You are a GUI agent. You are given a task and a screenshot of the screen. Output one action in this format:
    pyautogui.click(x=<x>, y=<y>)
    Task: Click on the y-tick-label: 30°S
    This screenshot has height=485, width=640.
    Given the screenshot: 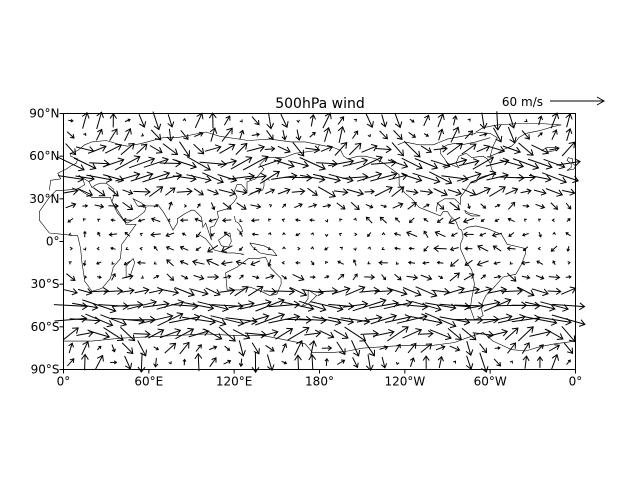 What is the action you would take?
    pyautogui.click(x=45, y=284)
    